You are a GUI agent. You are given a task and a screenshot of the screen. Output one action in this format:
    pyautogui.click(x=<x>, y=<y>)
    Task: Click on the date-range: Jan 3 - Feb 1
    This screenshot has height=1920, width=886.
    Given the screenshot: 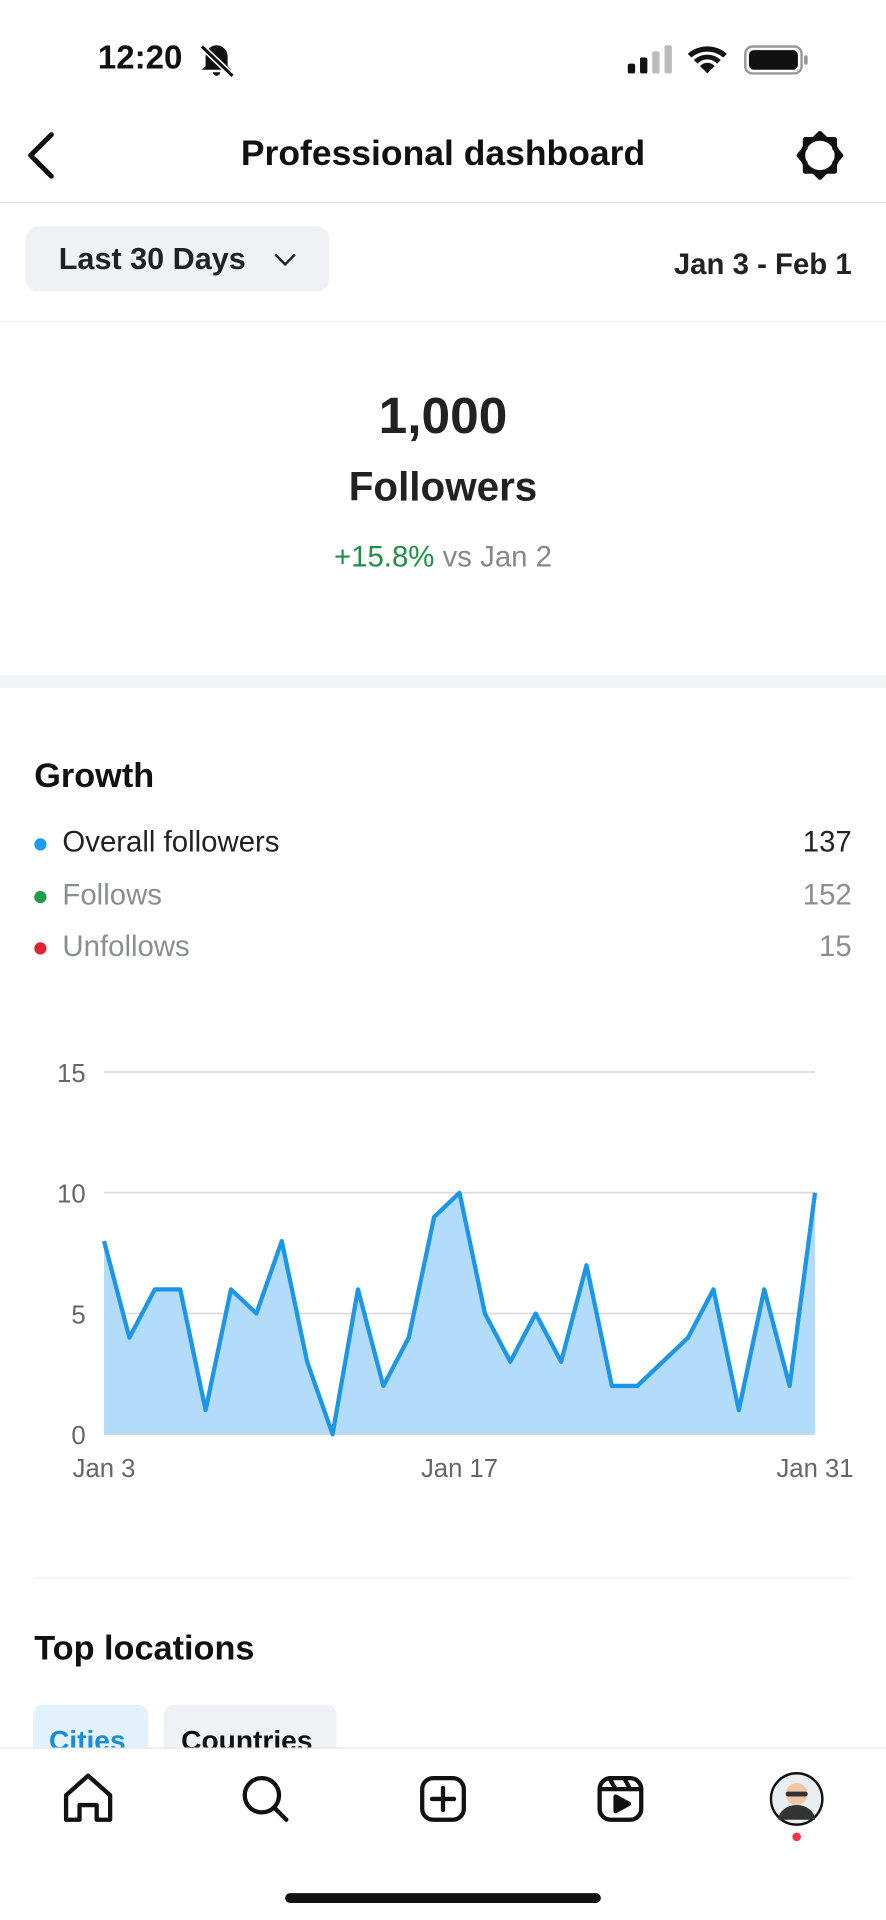 What is the action you would take?
    pyautogui.click(x=762, y=265)
    